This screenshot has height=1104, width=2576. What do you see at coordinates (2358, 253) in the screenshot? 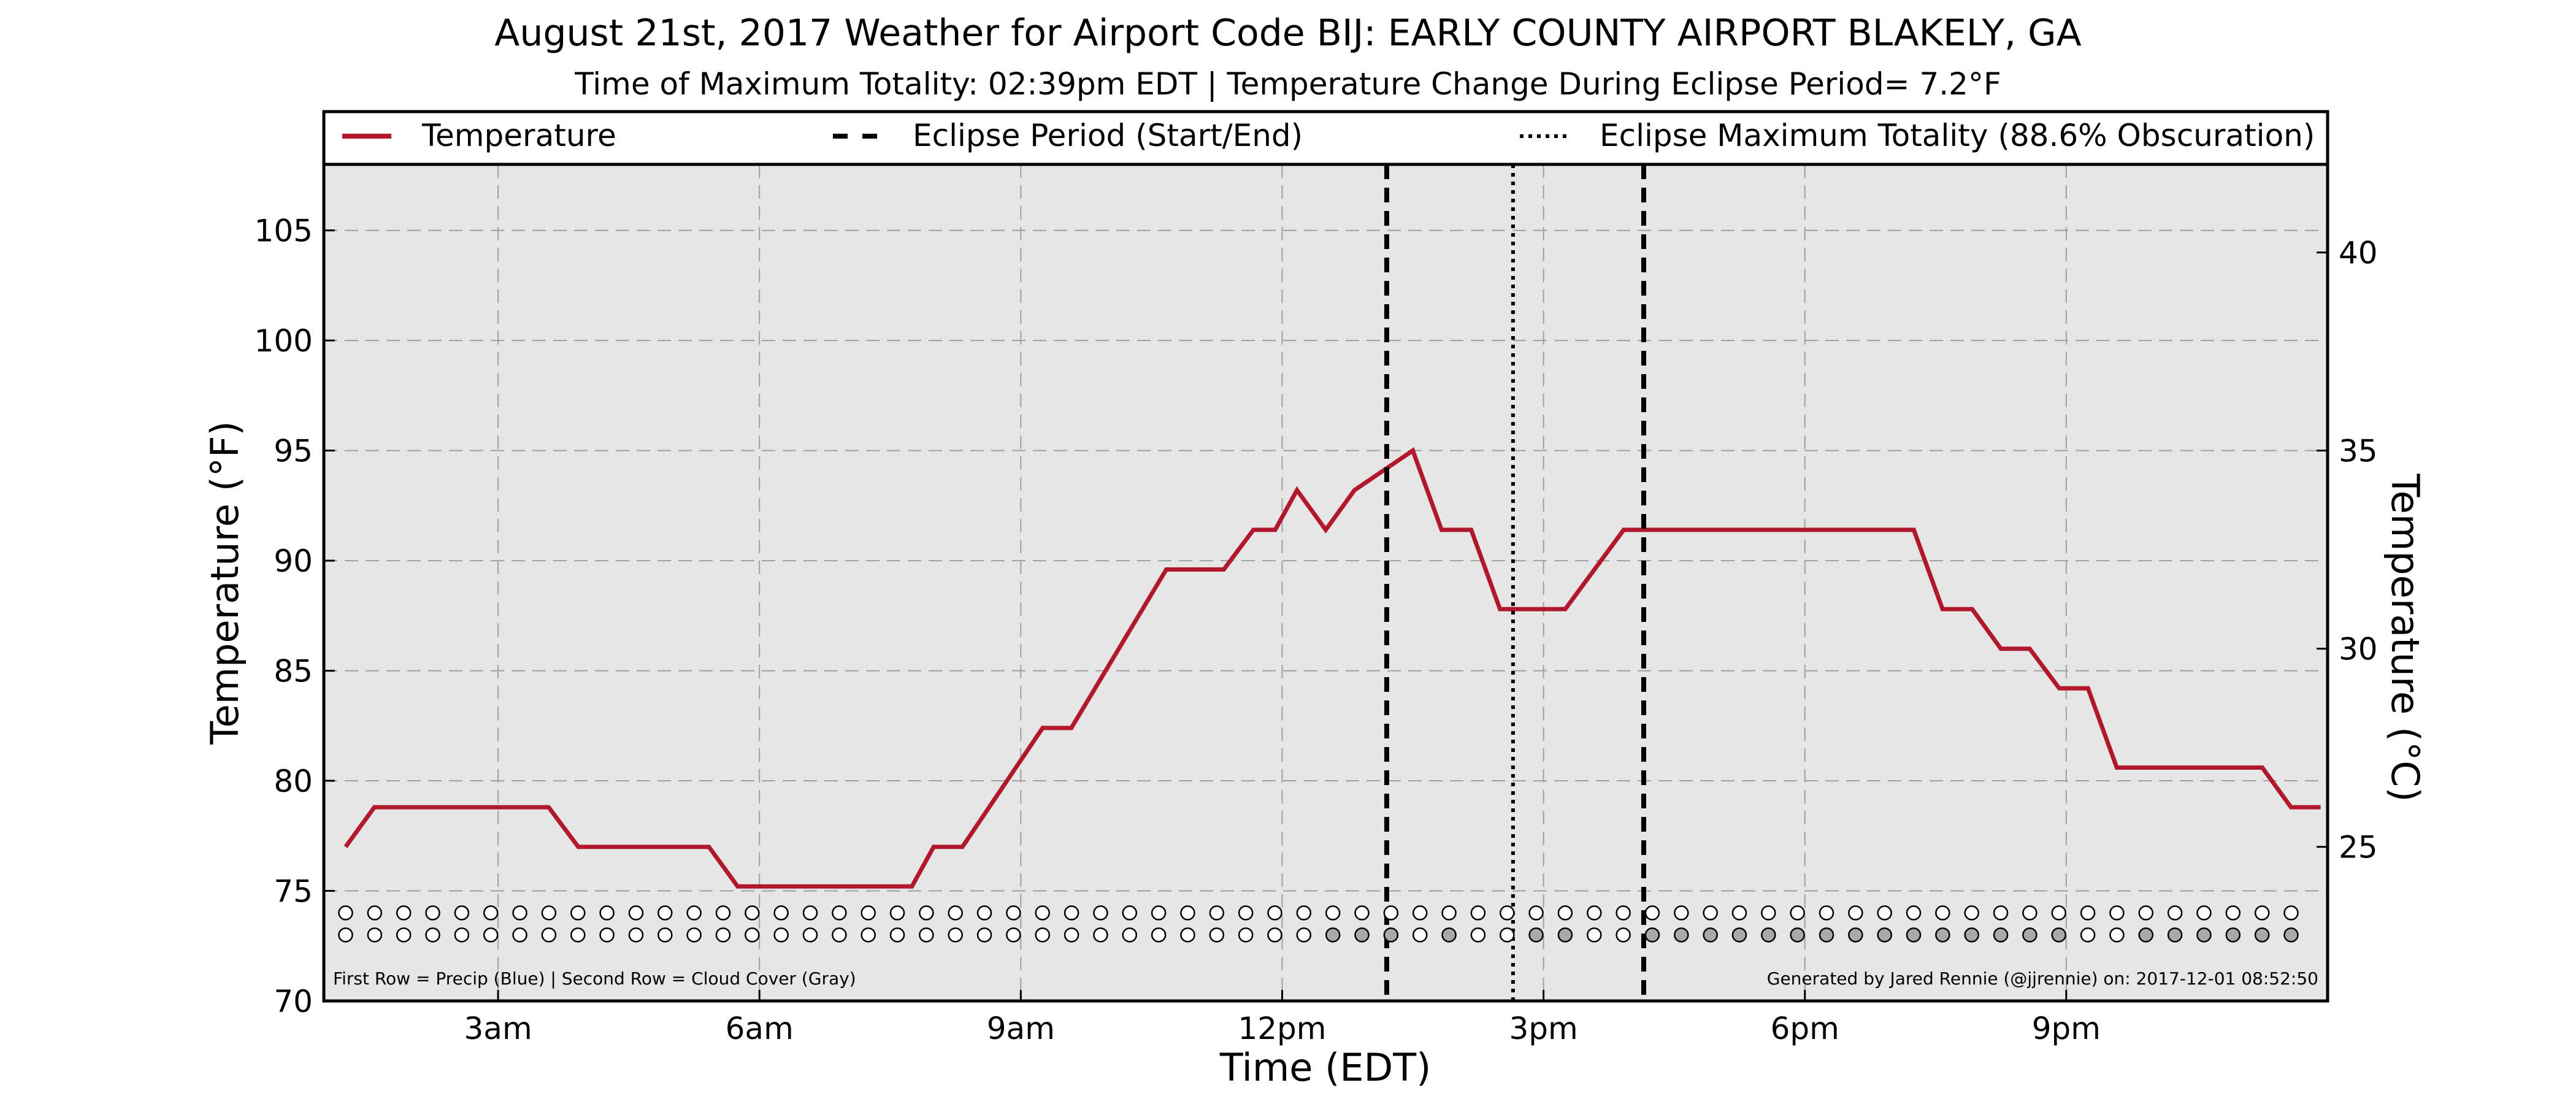
I see `y-tick-label-right: 40` at bounding box center [2358, 253].